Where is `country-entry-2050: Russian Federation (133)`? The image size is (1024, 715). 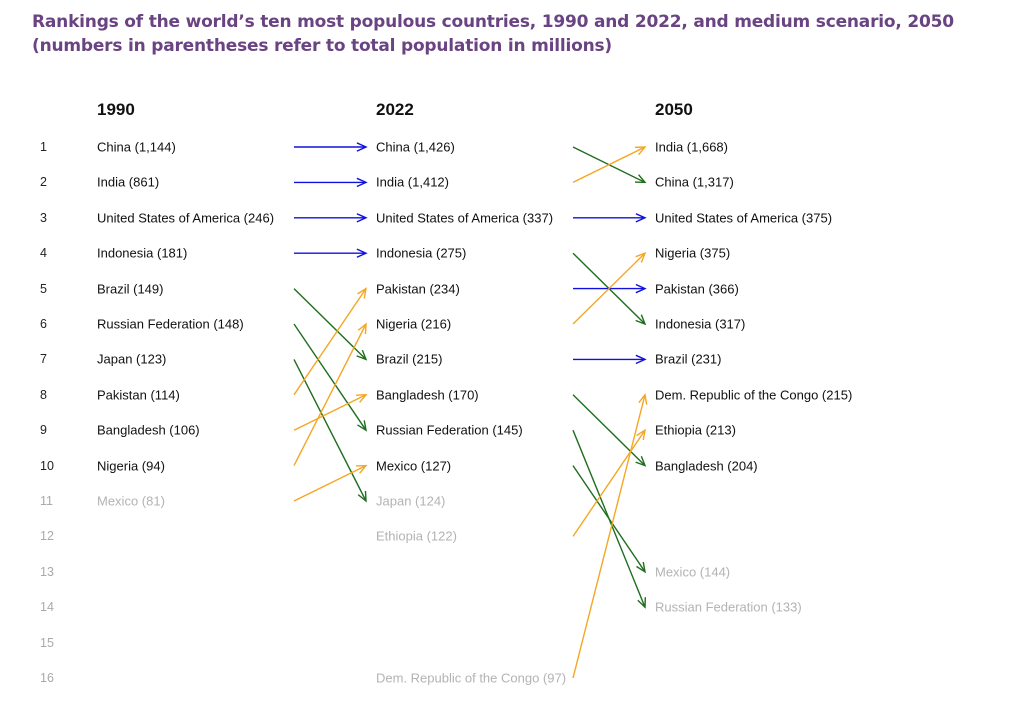 country-entry-2050: Russian Federation (133) is located at coordinates (728, 607).